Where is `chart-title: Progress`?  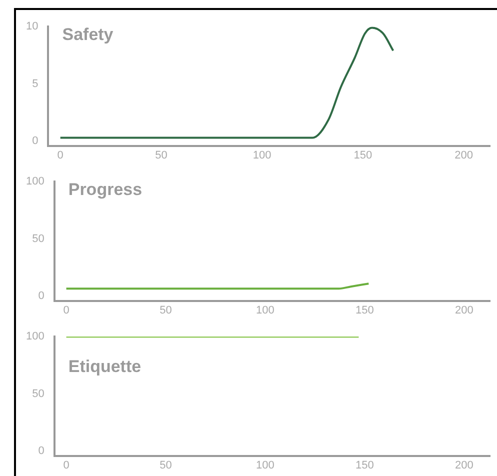 chart-title: Progress is located at coordinates (105, 189).